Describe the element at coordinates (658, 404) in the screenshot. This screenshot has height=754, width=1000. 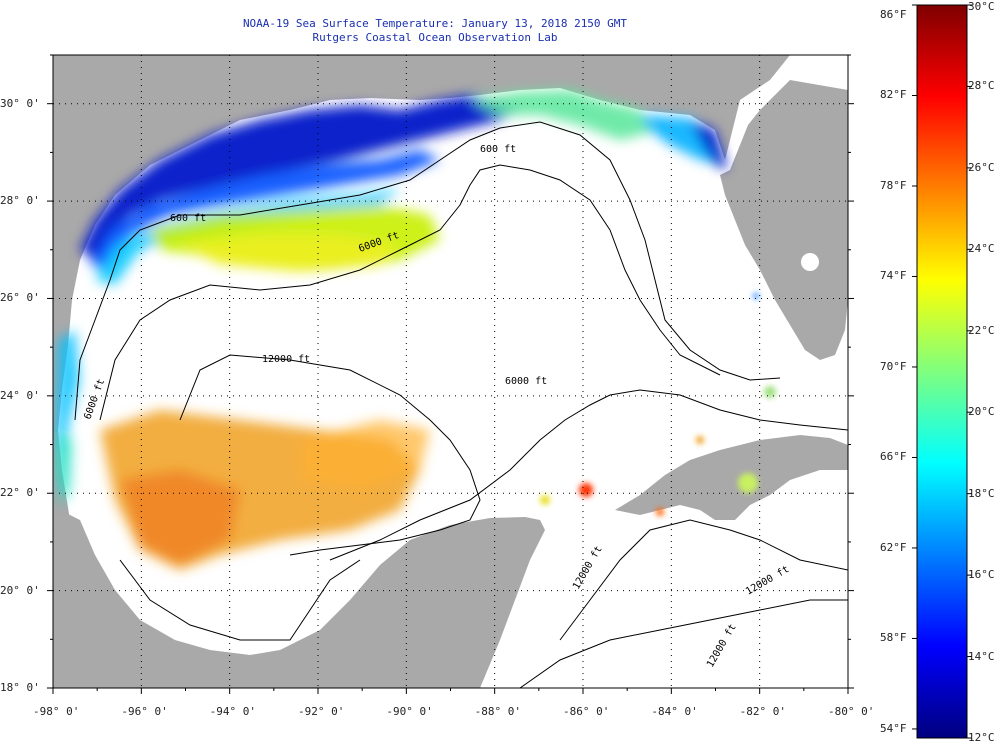
I see `sst-spots` at that location.